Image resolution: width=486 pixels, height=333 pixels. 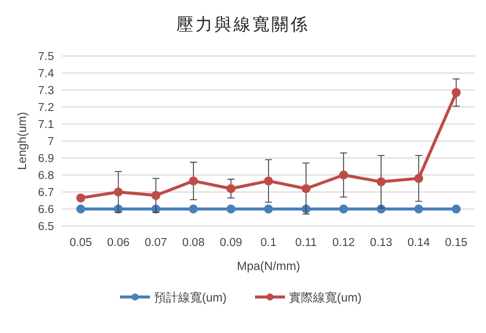 I want to click on legend-label: 實際線寬(um), so click(x=325, y=297).